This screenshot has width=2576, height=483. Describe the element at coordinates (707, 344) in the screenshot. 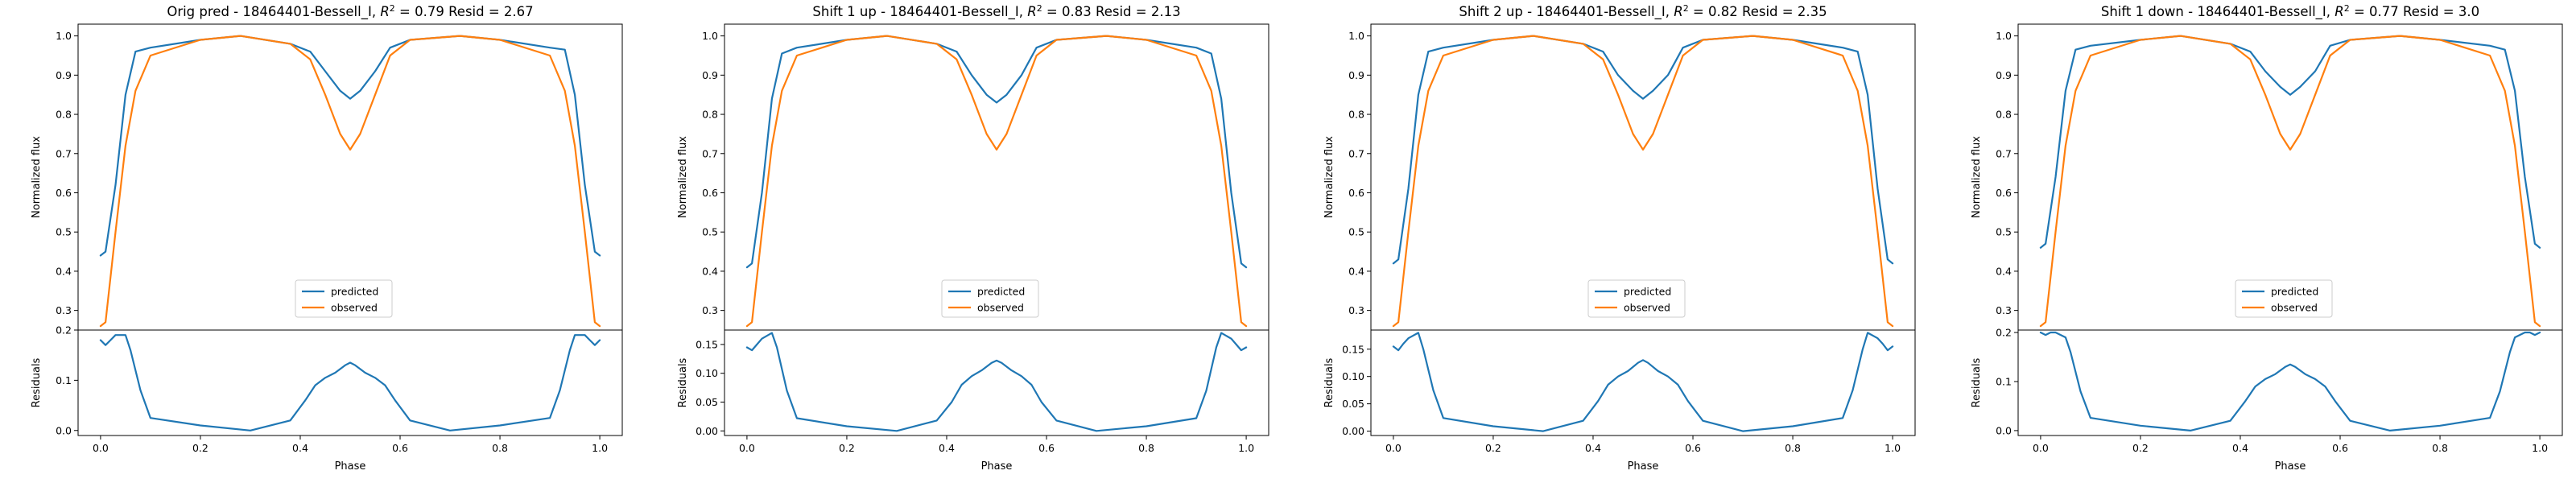

I see `resid-ytick-label: 0.15` at that location.